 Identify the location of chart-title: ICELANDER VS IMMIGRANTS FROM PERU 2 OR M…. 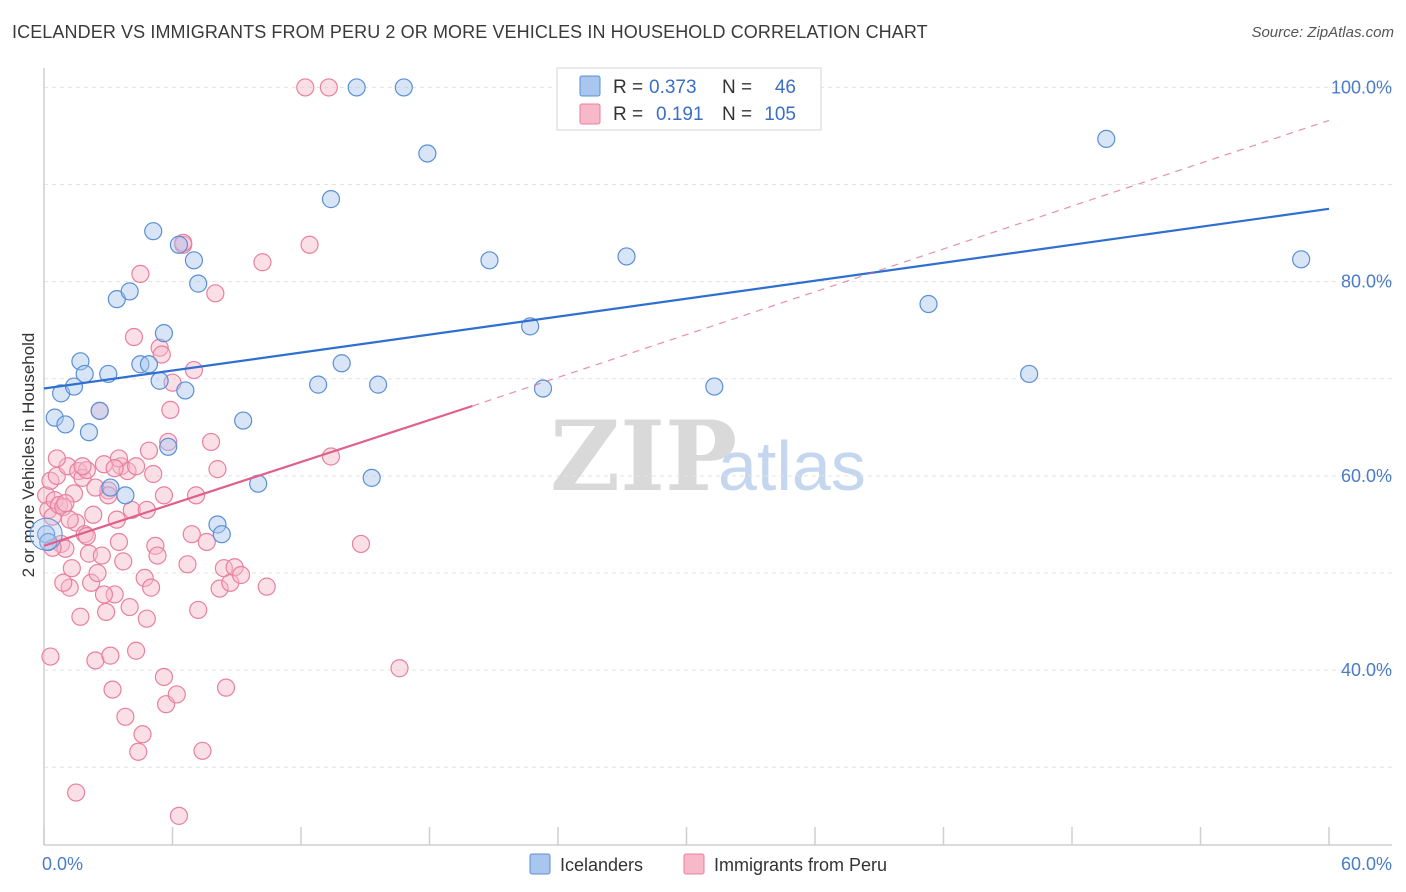
(470, 32).